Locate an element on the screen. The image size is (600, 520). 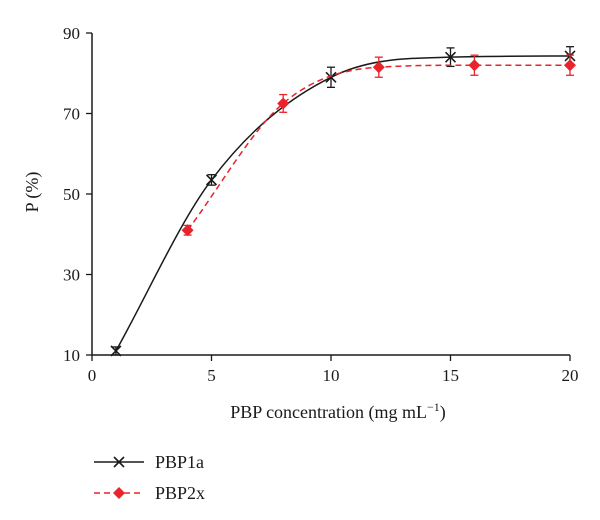
legend-item-pbp2x: PBP2x is located at coordinates (149, 493).